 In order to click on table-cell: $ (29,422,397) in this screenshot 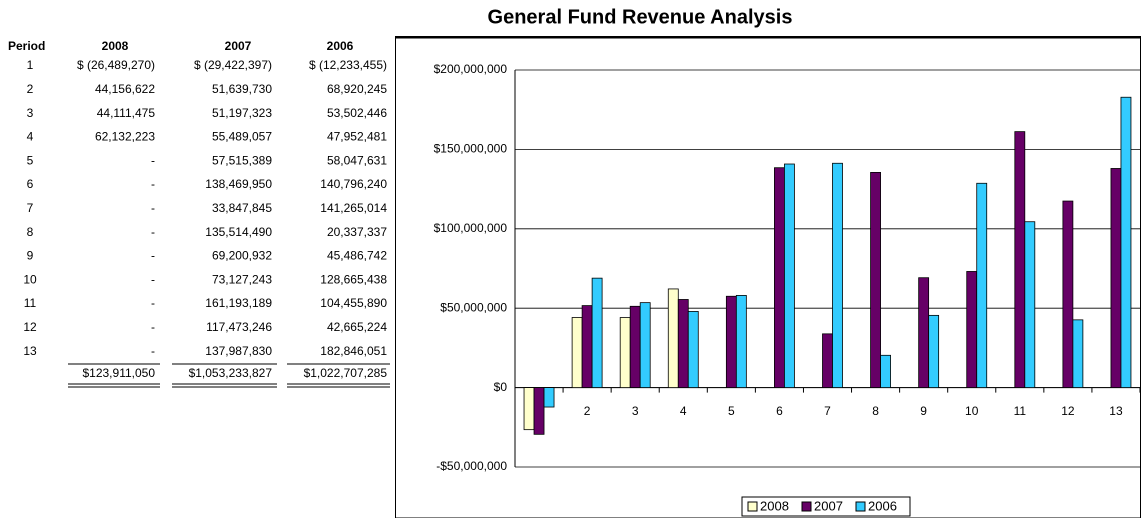, I will do `click(233, 65)`.